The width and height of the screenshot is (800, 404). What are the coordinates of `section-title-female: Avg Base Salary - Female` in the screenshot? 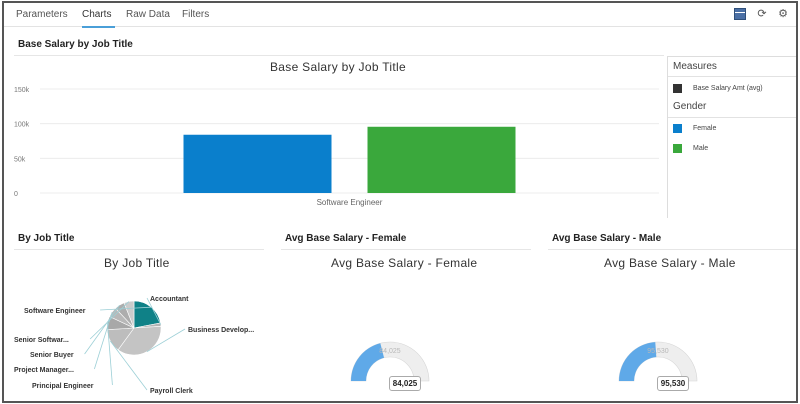 It's located at (346, 238).